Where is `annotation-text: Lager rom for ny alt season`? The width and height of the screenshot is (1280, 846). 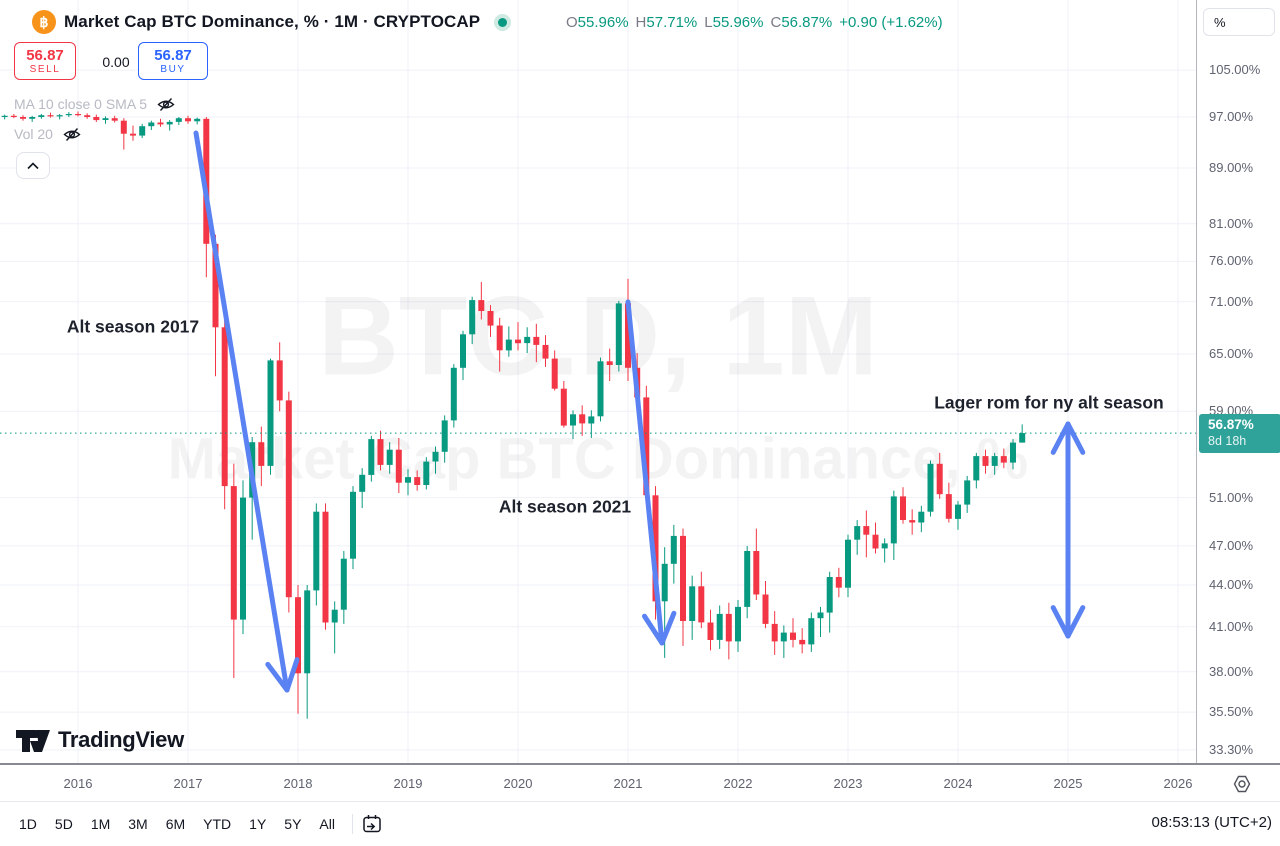 annotation-text: Lager rom for ny alt season is located at coordinates (1049, 403).